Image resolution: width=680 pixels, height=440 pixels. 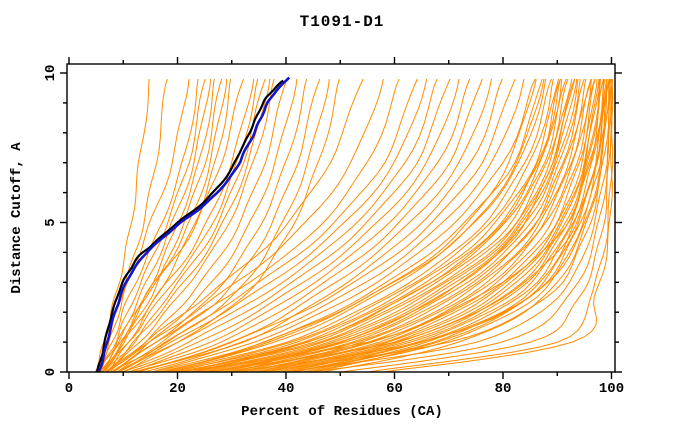 What do you see at coordinates (51, 372) in the screenshot?
I see `y-tick-label: 0` at bounding box center [51, 372].